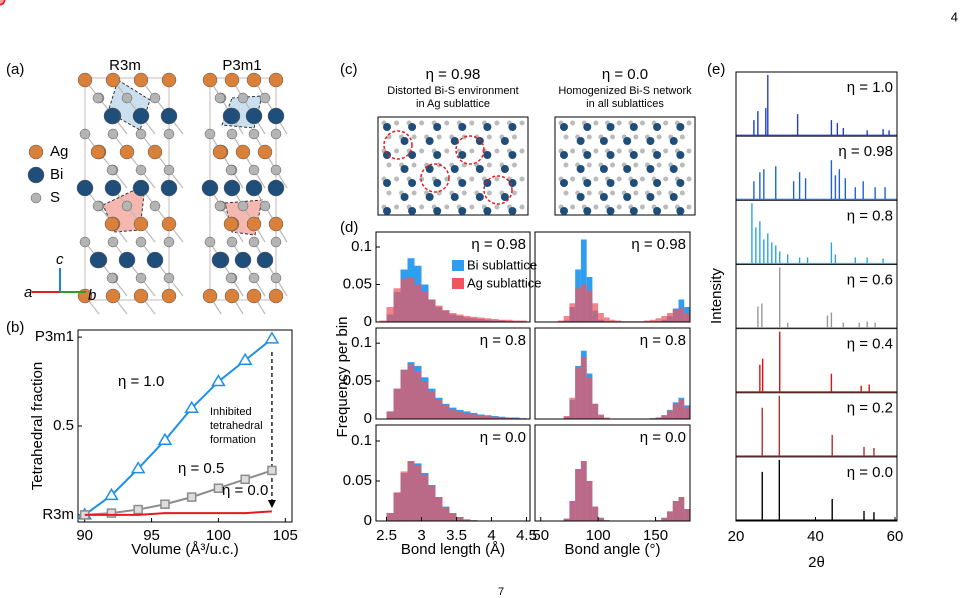 The height and width of the screenshot is (598, 969). Describe the element at coordinates (815, 536) in the screenshot. I see `x-tick-label: 40` at that location.